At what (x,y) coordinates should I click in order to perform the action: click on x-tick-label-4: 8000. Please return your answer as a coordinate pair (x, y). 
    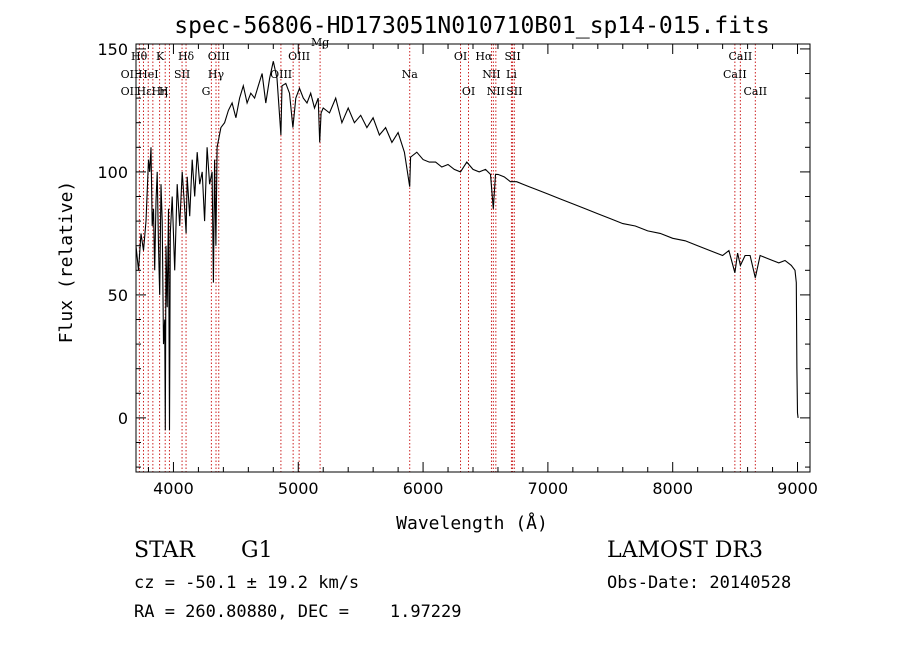
    Looking at the image, I should click on (672, 488).